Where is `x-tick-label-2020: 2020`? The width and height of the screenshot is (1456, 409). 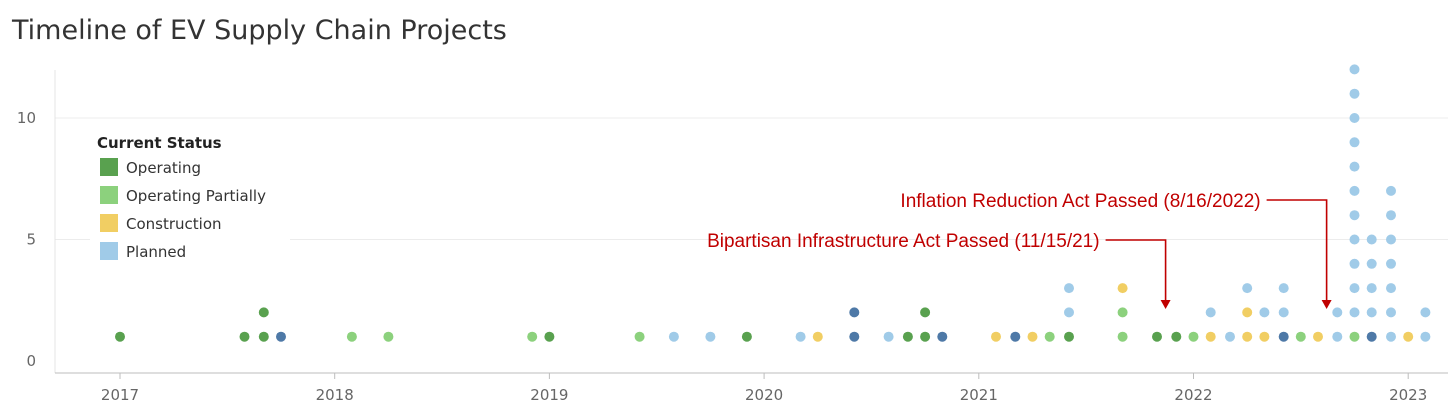 x-tick-label-2020: 2020 is located at coordinates (764, 395).